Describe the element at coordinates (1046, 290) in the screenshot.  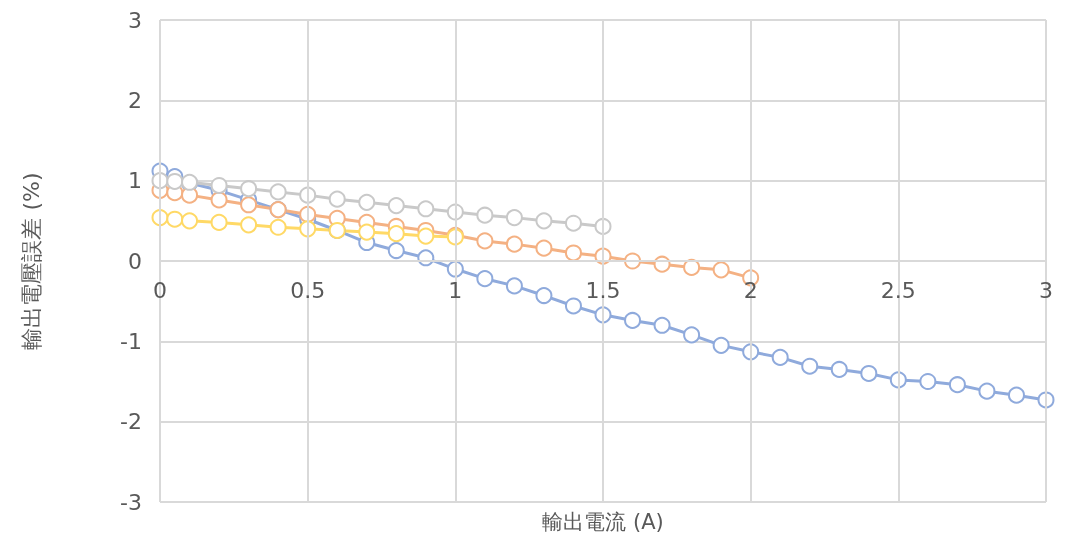
I see `x-tick-label: 3` at that location.